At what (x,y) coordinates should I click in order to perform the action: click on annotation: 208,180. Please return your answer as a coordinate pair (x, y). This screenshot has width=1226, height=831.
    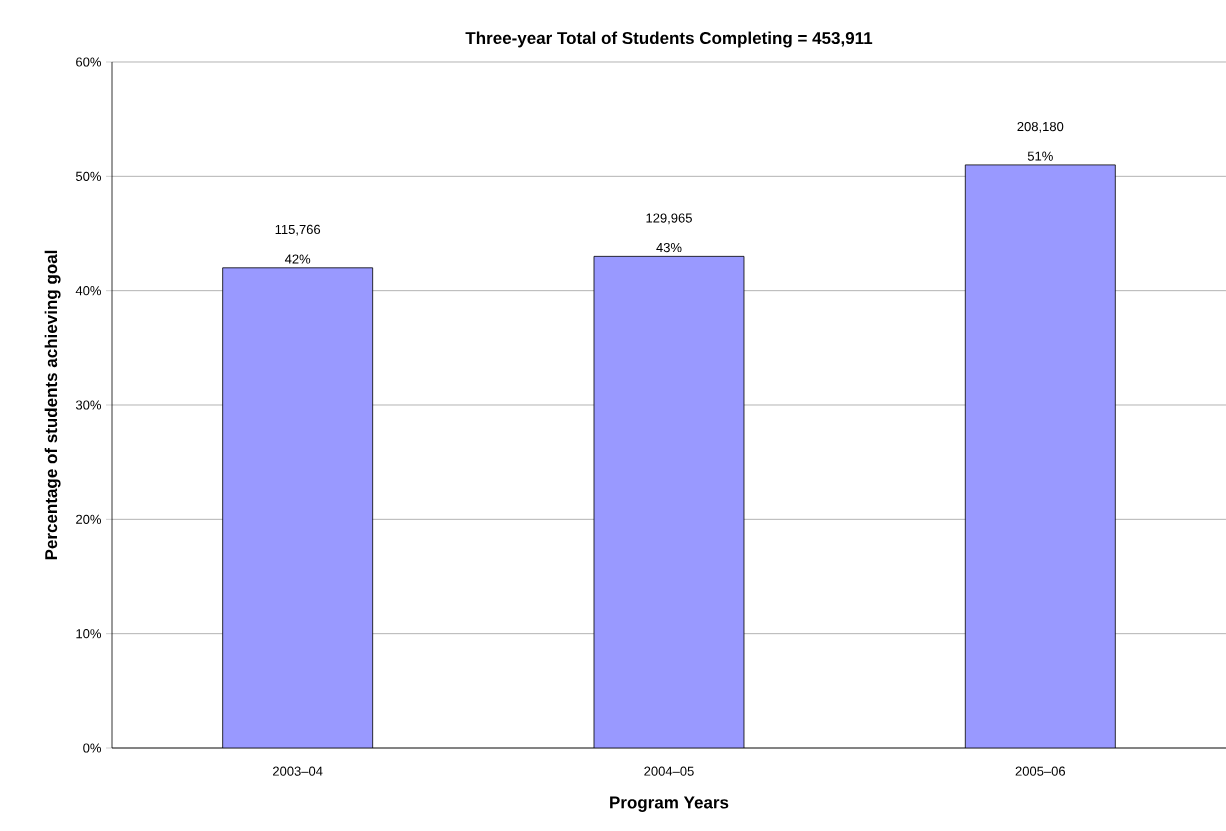
    Looking at the image, I should click on (1040, 127).